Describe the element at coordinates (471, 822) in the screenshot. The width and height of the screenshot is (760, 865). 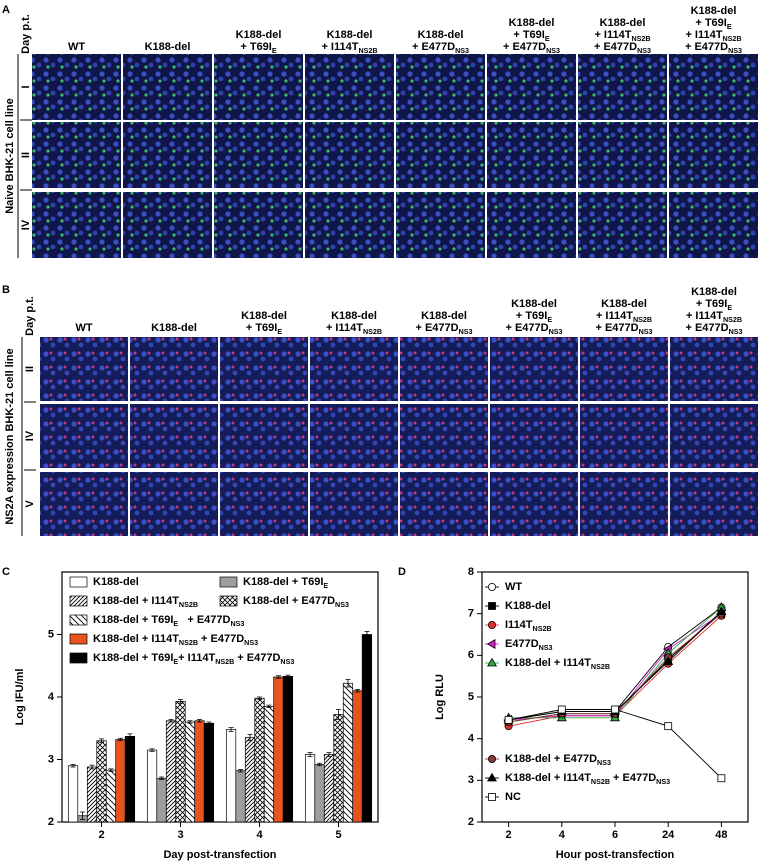
I see `y-tick-label: 2` at that location.